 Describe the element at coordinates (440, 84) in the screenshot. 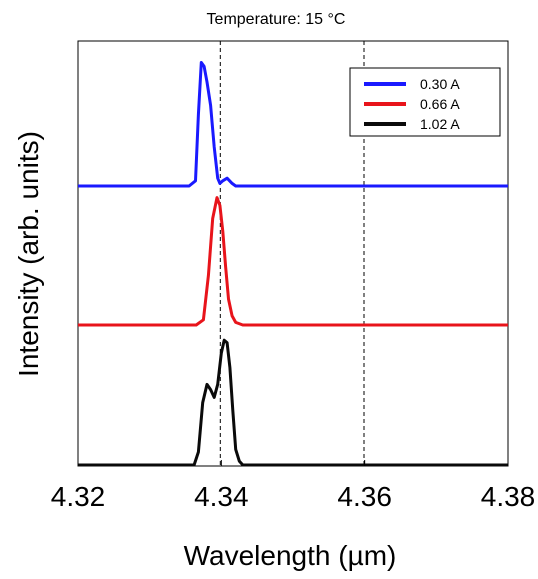

I see `legend-label-0: 0.30 A` at that location.